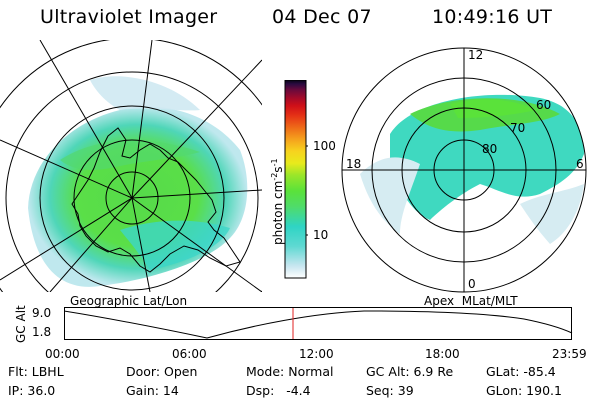 This screenshot has height=400, width=600. What do you see at coordinates (162, 371) in the screenshot?
I see `door-value: Door: Open` at bounding box center [162, 371].